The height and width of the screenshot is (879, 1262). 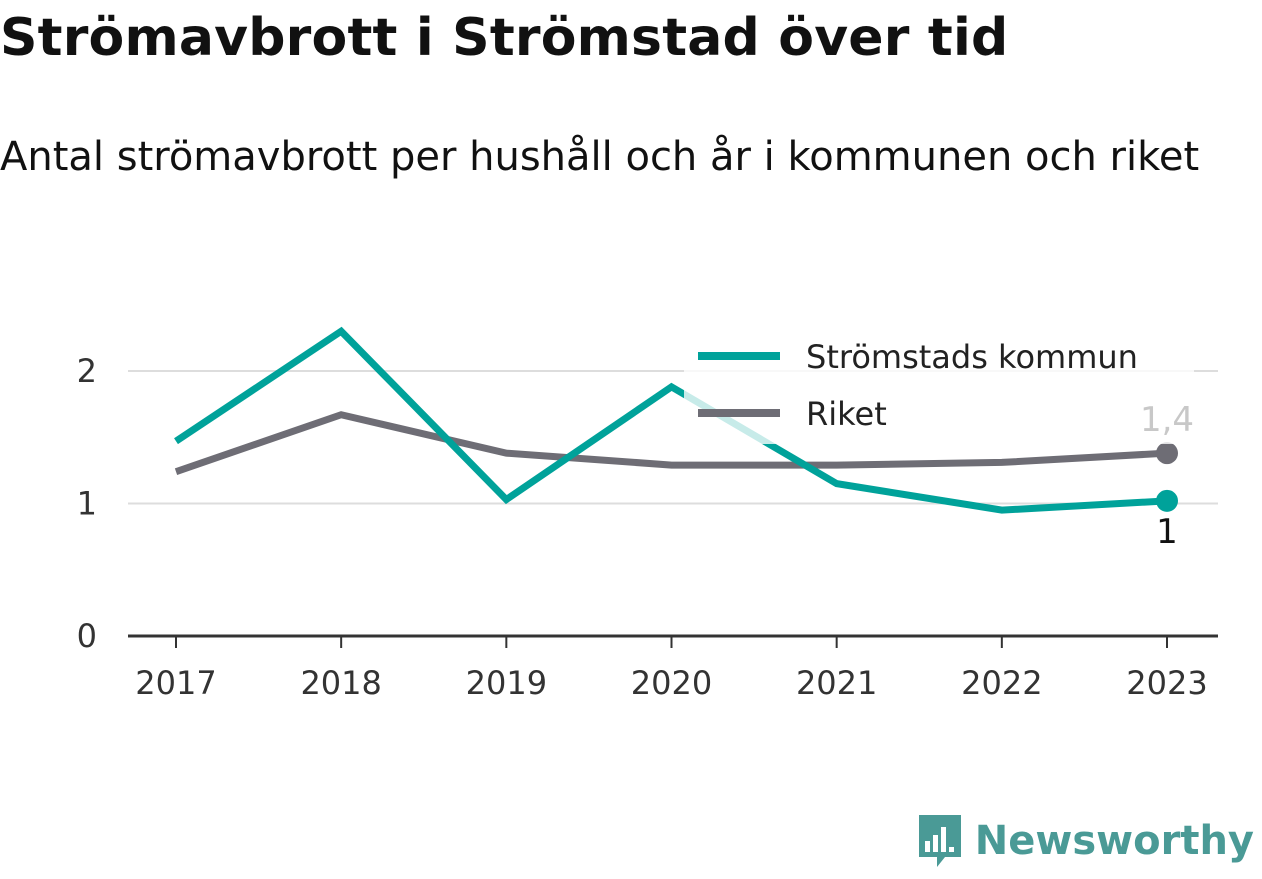 I want to click on end-label-kommun: 1, so click(x=1167, y=532).